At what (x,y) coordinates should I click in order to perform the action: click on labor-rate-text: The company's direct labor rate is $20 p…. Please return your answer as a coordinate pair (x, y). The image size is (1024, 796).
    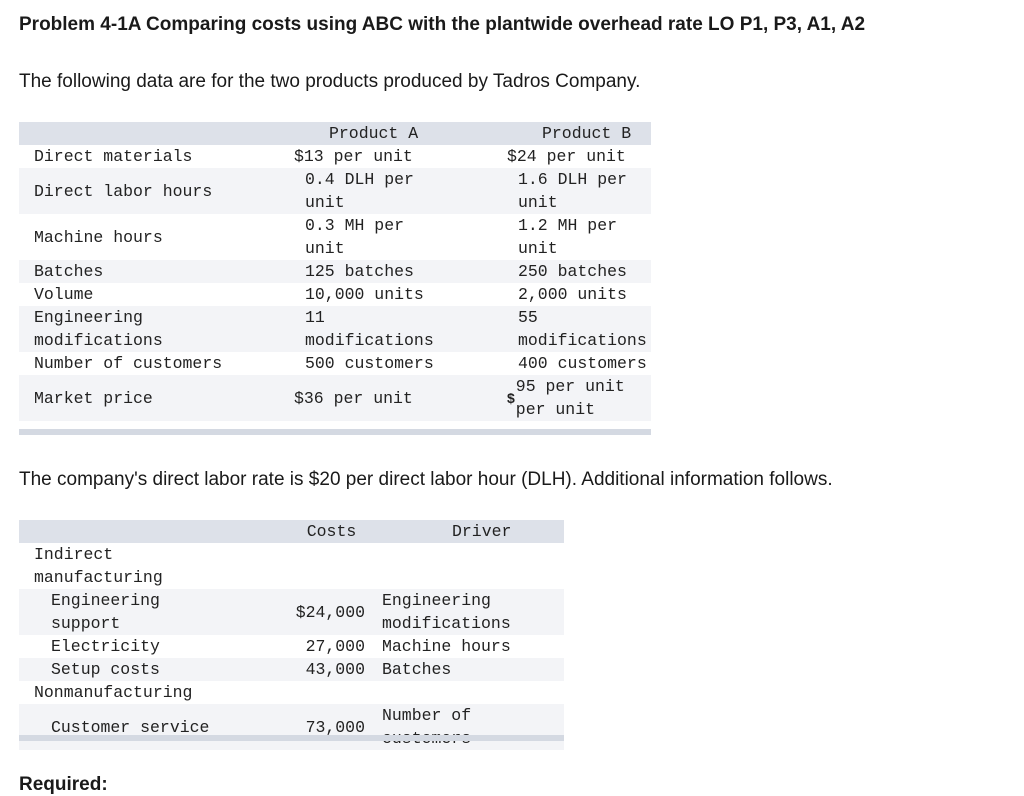
    Looking at the image, I should click on (426, 479).